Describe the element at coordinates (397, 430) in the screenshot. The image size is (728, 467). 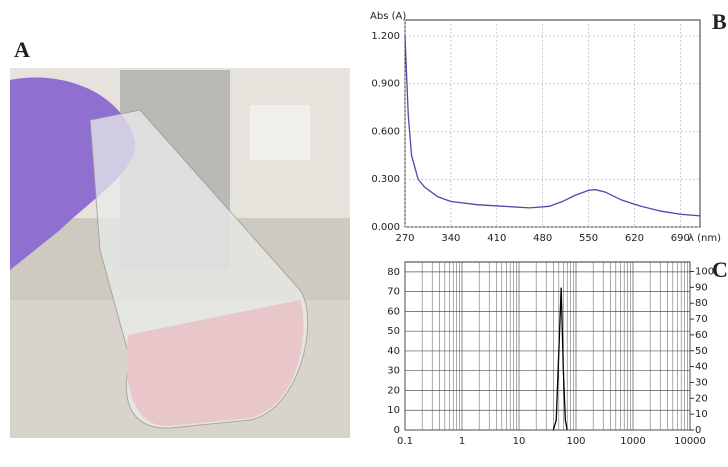
I see `y-tick-label: 0` at that location.